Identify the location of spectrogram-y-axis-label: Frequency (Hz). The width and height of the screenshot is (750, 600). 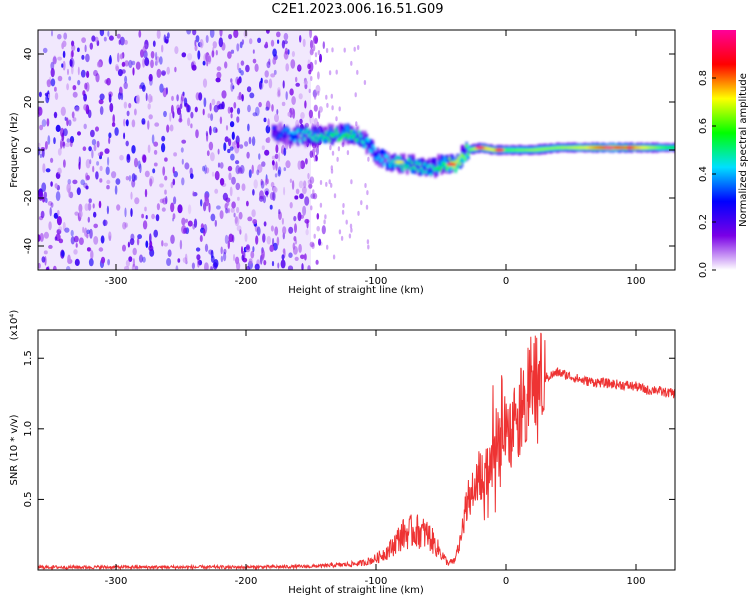
(14, 150).